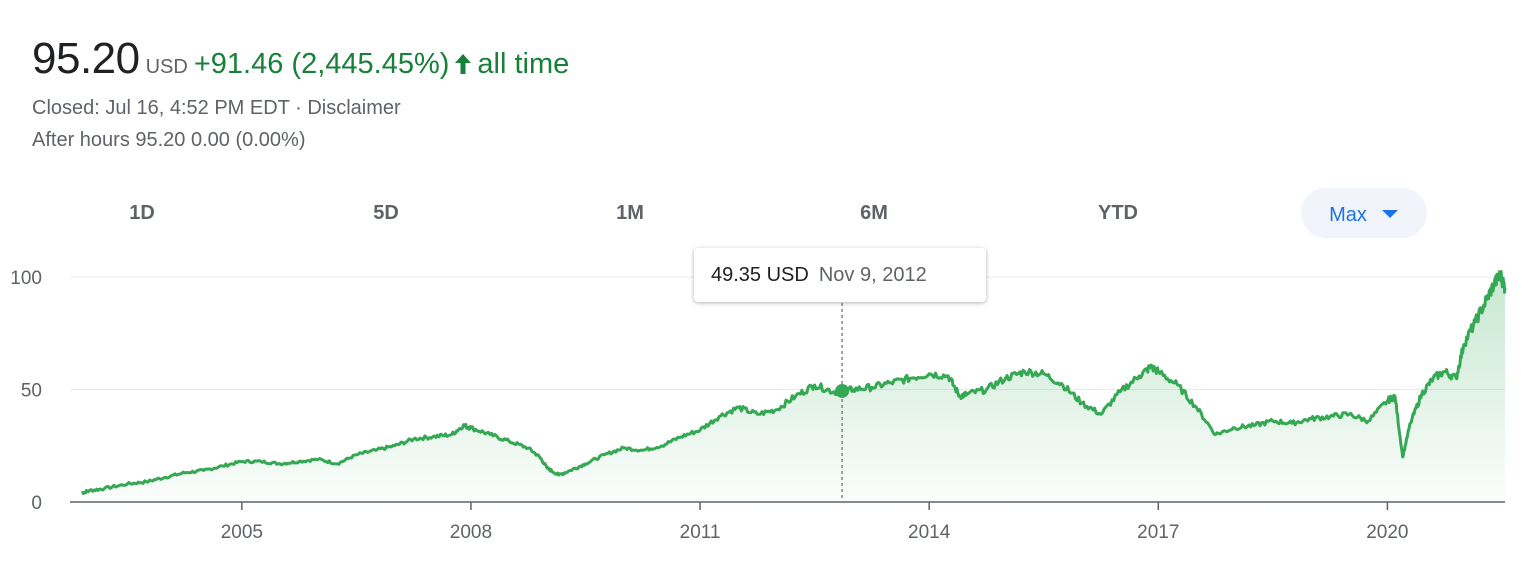 This screenshot has height=573, width=1536. What do you see at coordinates (842, 390) in the screenshot?
I see `hover-point` at bounding box center [842, 390].